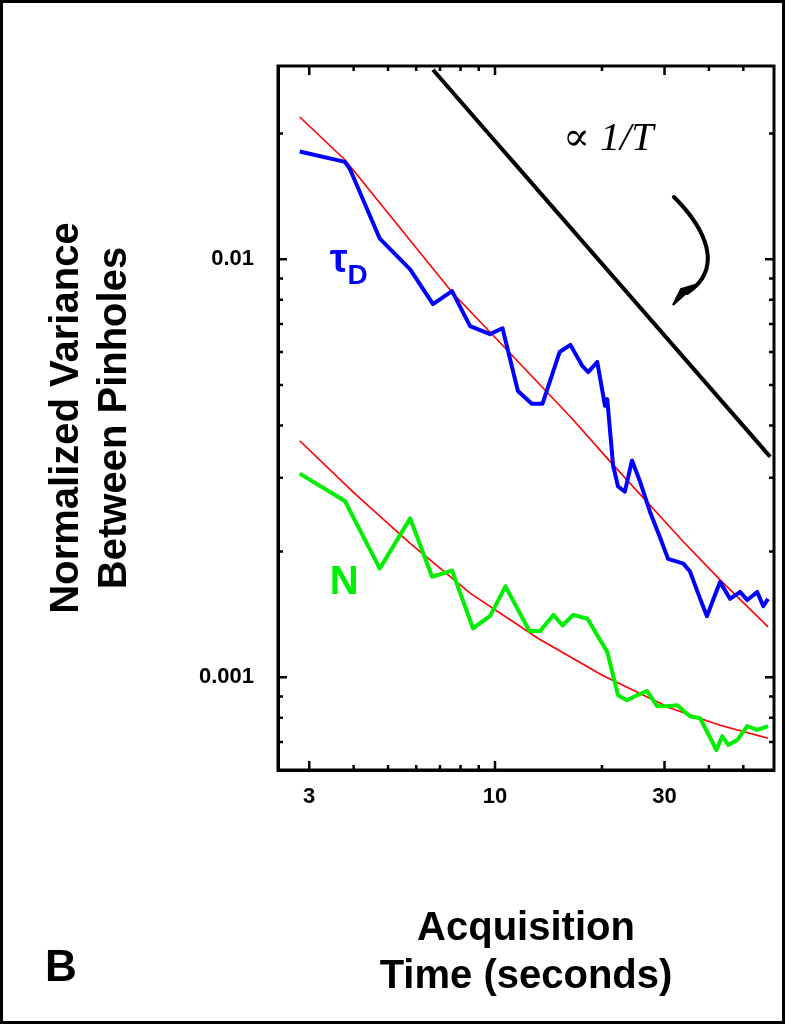 Image resolution: width=791 pixels, height=1030 pixels. Describe the element at coordinates (232, 258) in the screenshot. I see `y-tick-label: 0.01` at that location.